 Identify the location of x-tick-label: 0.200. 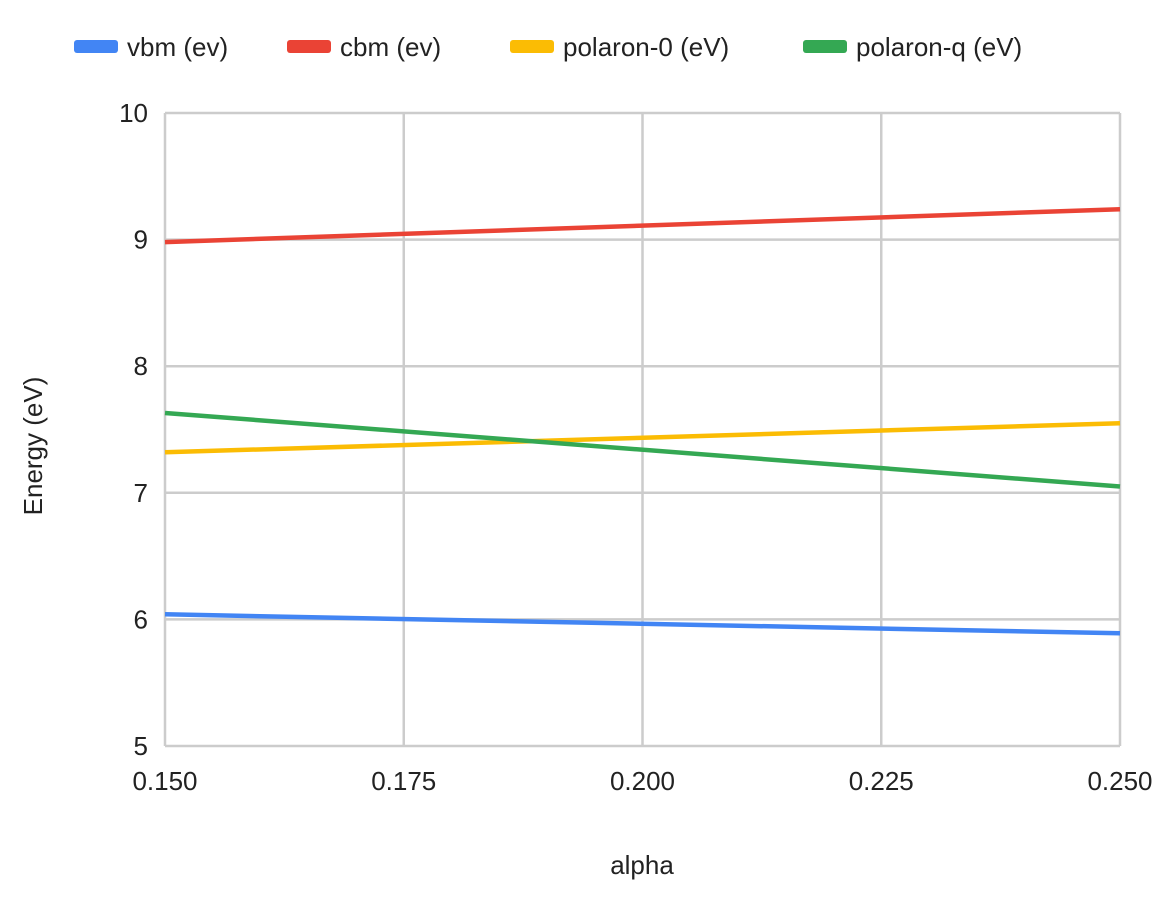
(642, 781).